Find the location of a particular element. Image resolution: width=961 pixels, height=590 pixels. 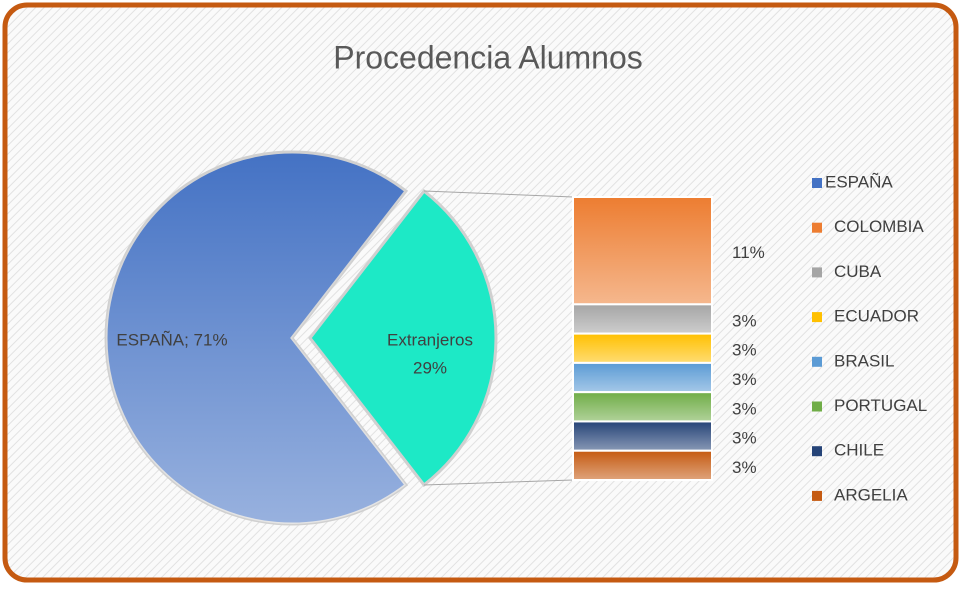

legend-label: CUBA is located at coordinates (858, 271).